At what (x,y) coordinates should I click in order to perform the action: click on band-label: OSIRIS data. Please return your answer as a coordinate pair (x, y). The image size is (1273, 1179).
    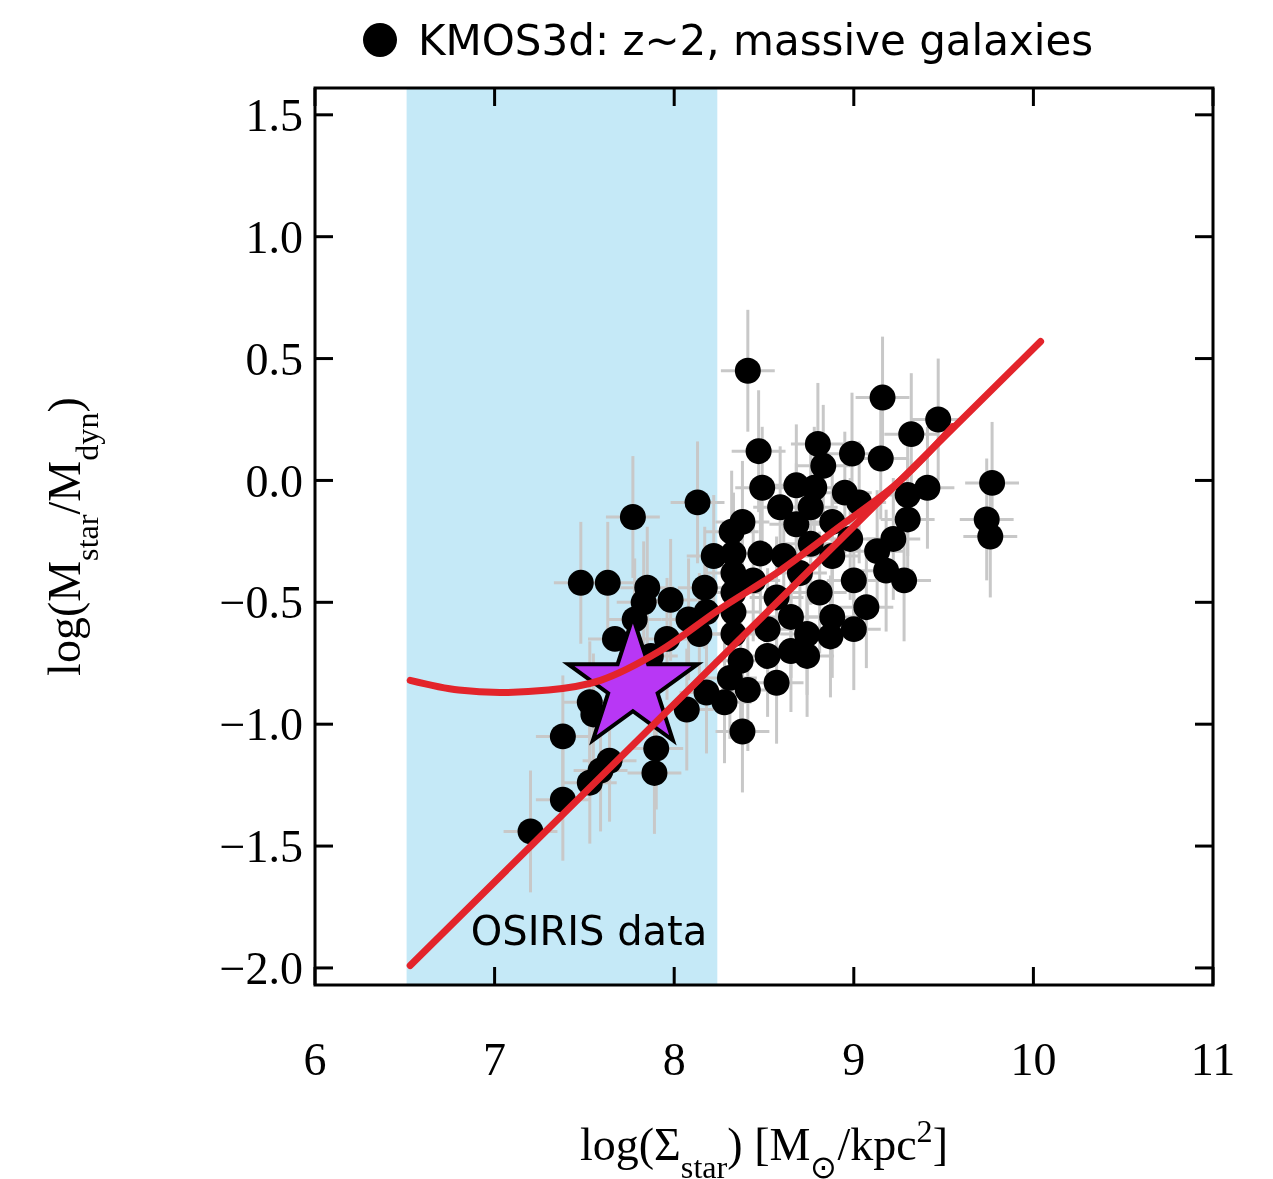
    Looking at the image, I should click on (589, 931).